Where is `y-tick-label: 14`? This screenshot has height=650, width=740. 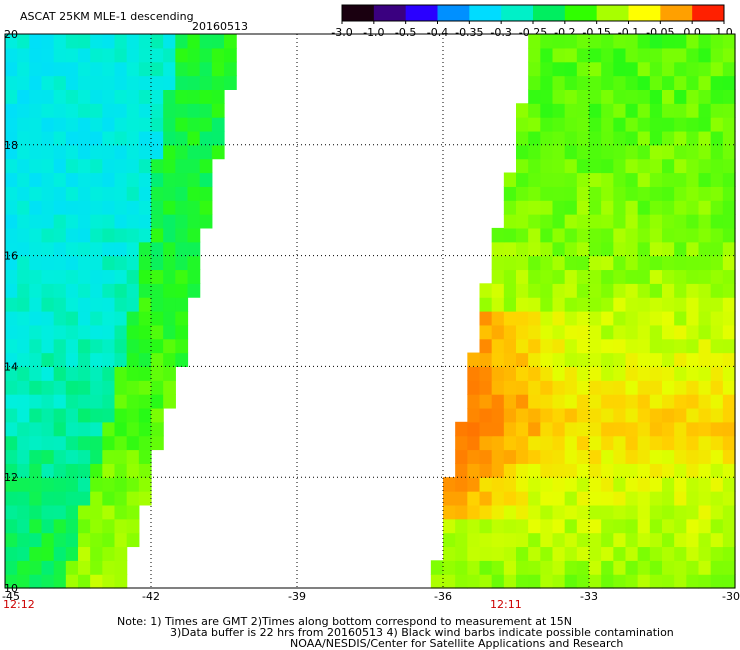
y-tick-label: 14 is located at coordinates (11, 366).